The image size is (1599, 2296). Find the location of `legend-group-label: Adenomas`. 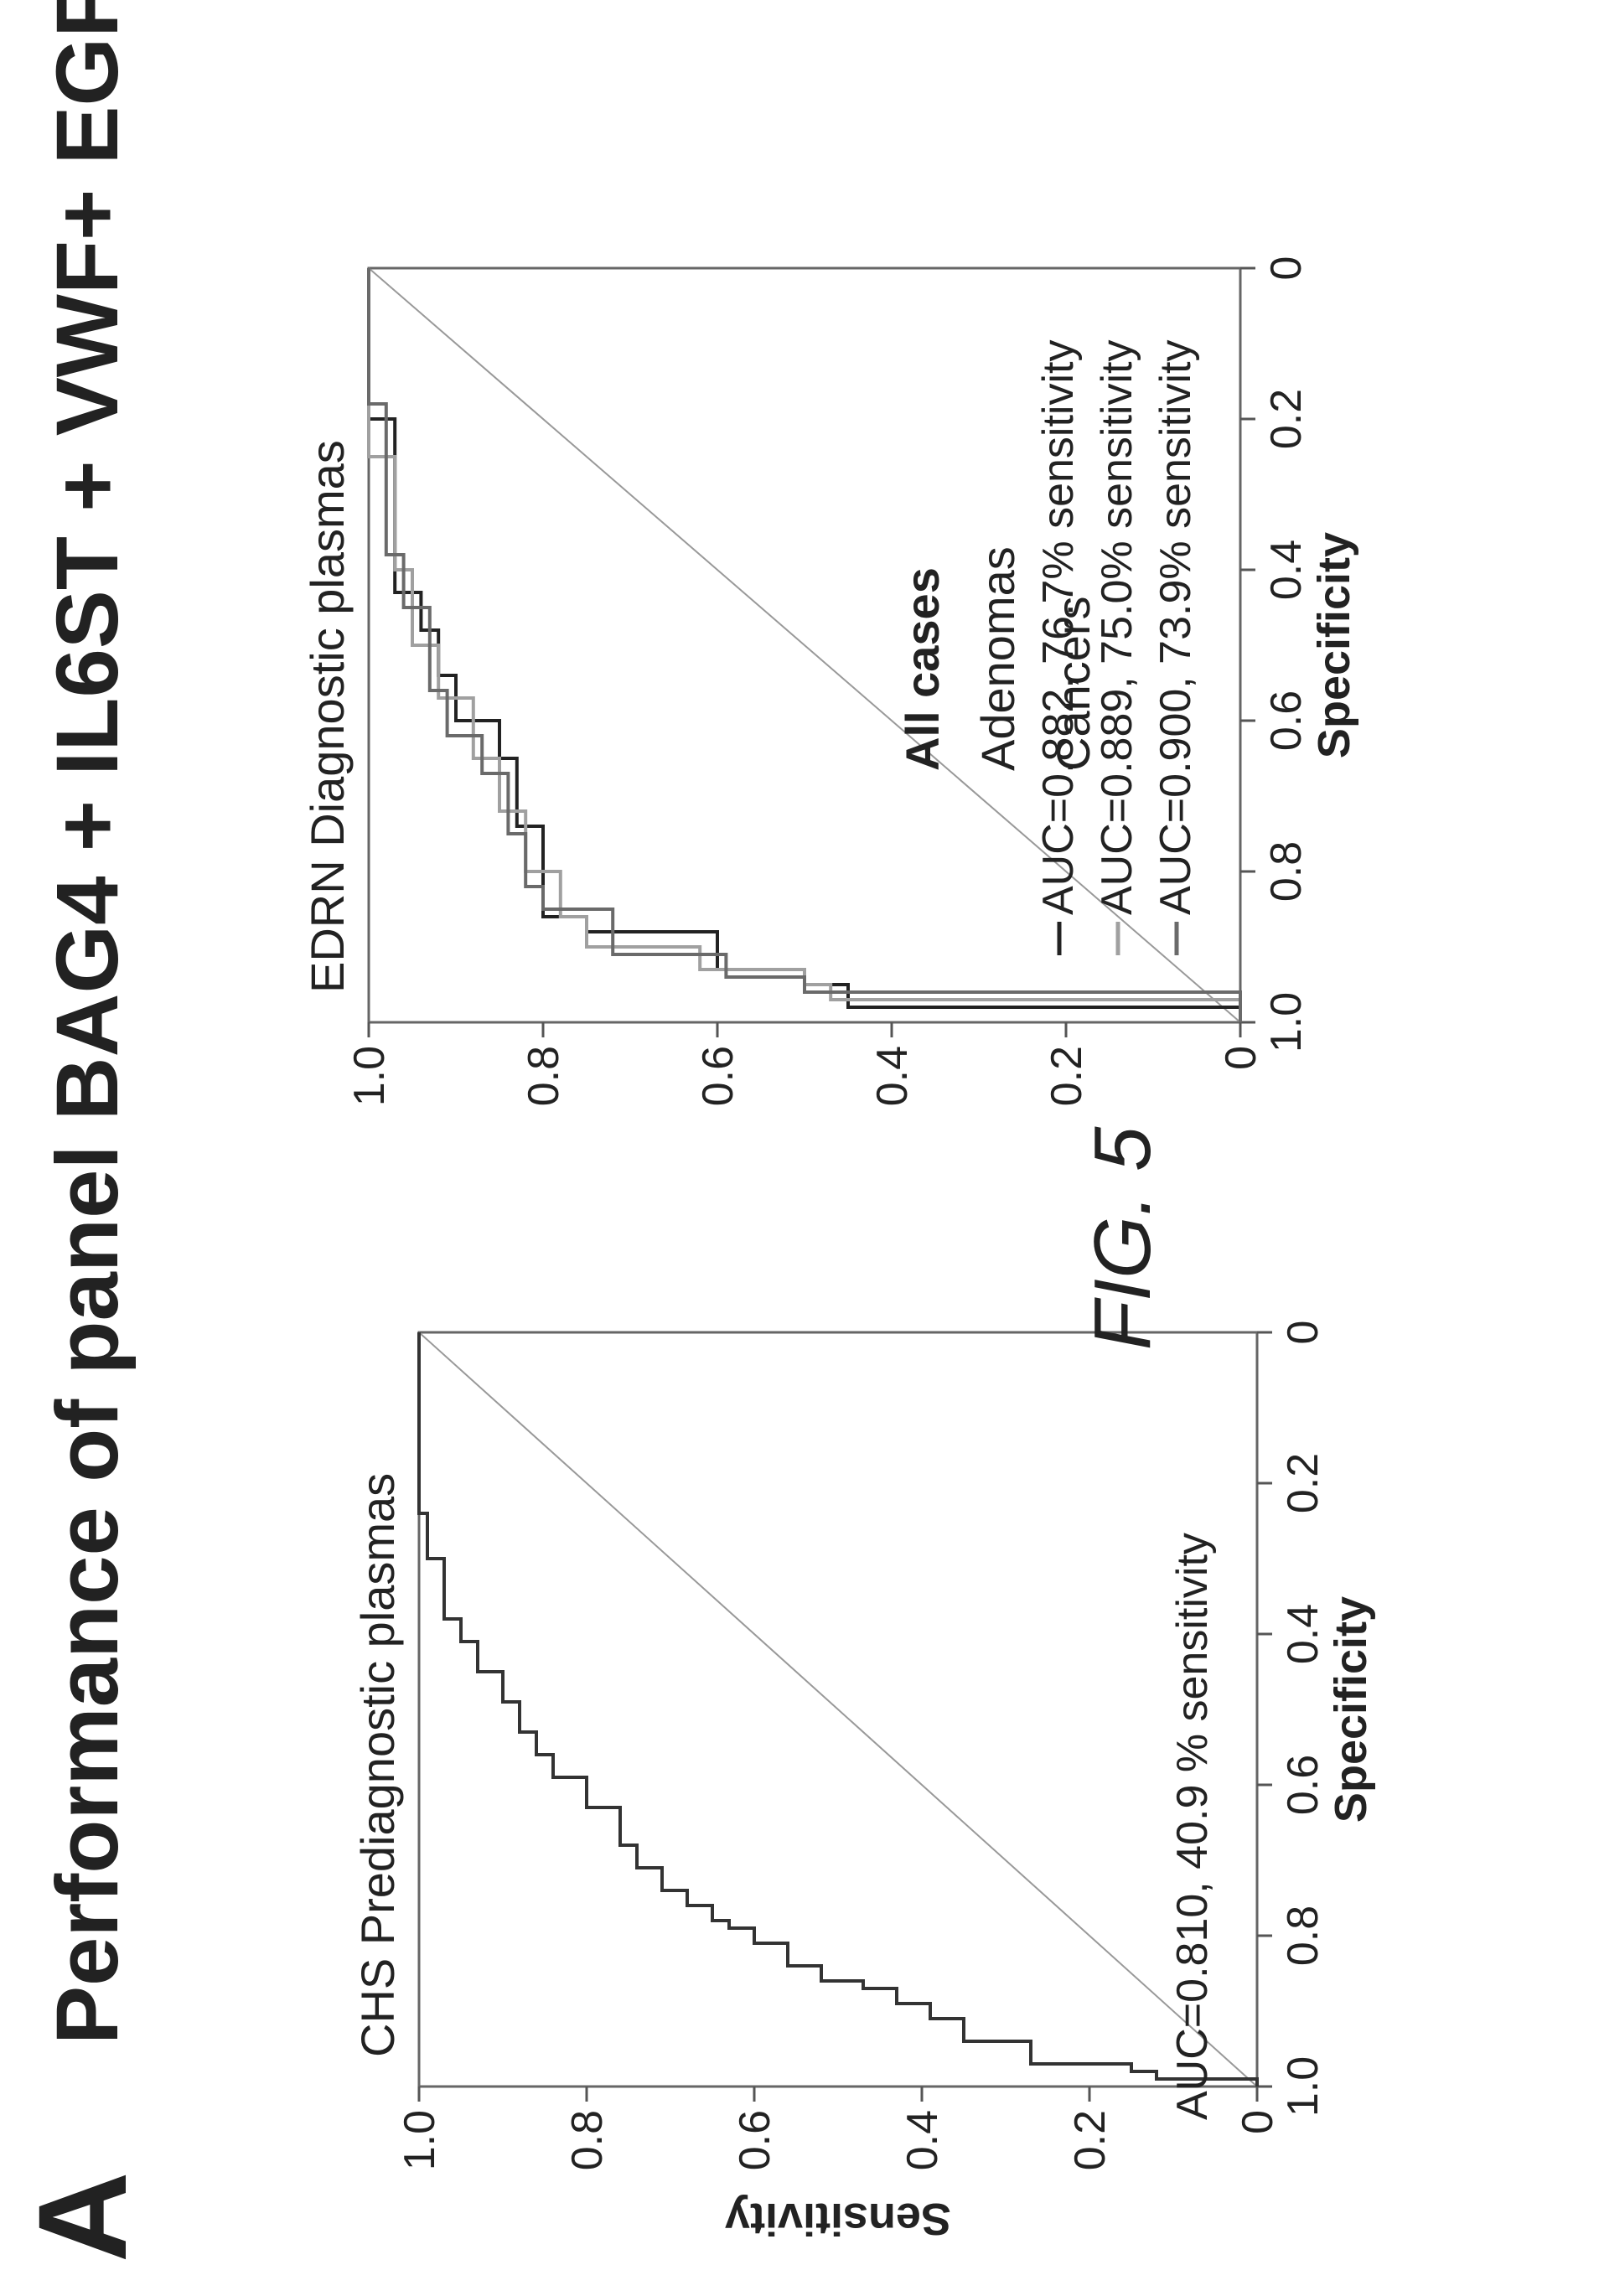

legend-group-label: Adenomas is located at coordinates (997, 658).